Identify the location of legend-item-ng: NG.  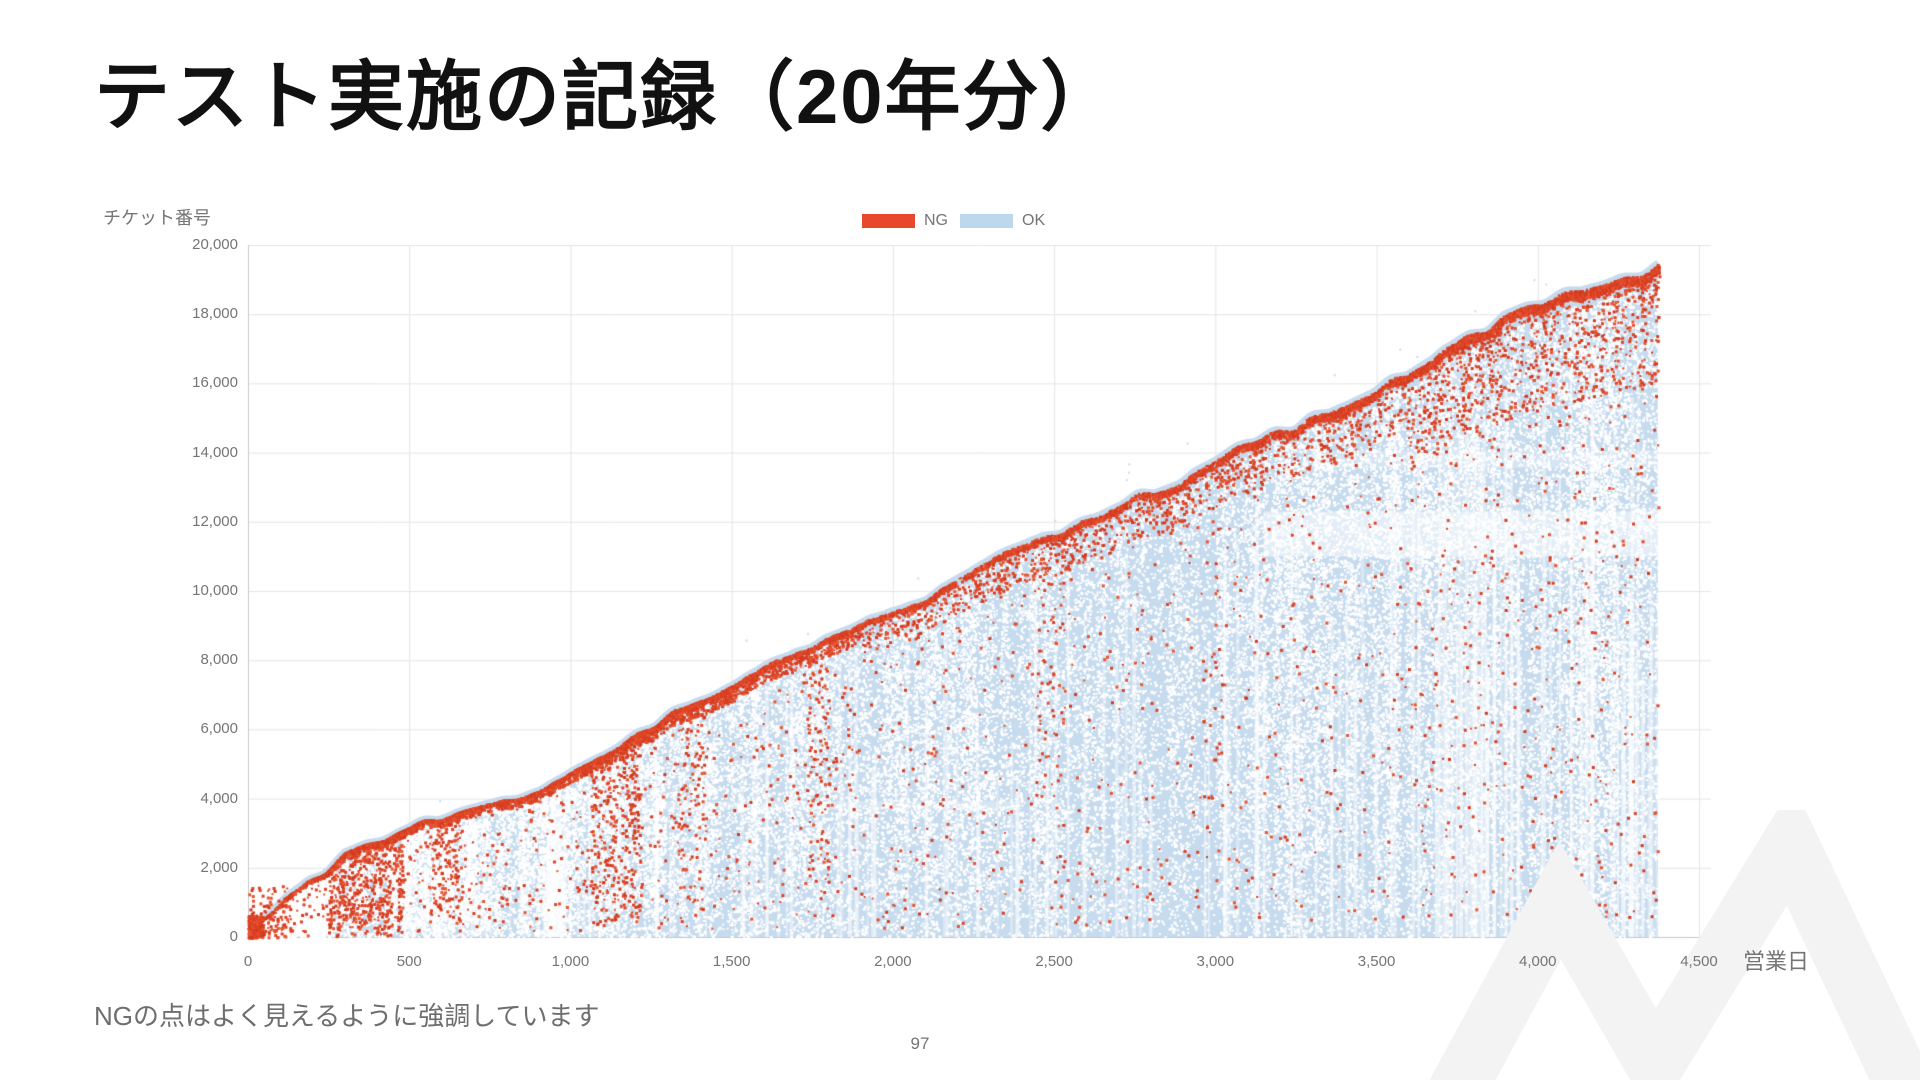
(905, 221).